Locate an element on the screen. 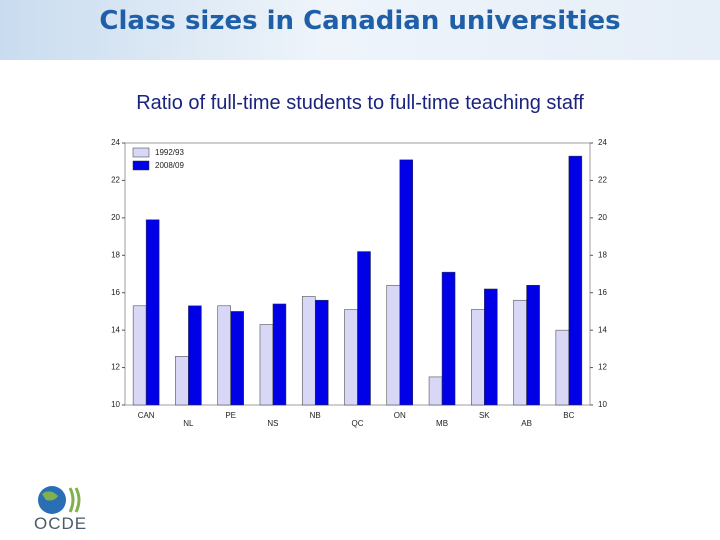 Image resolution: width=720 pixels, height=540 pixels. y-tick-label: 10 is located at coordinates (115, 404).